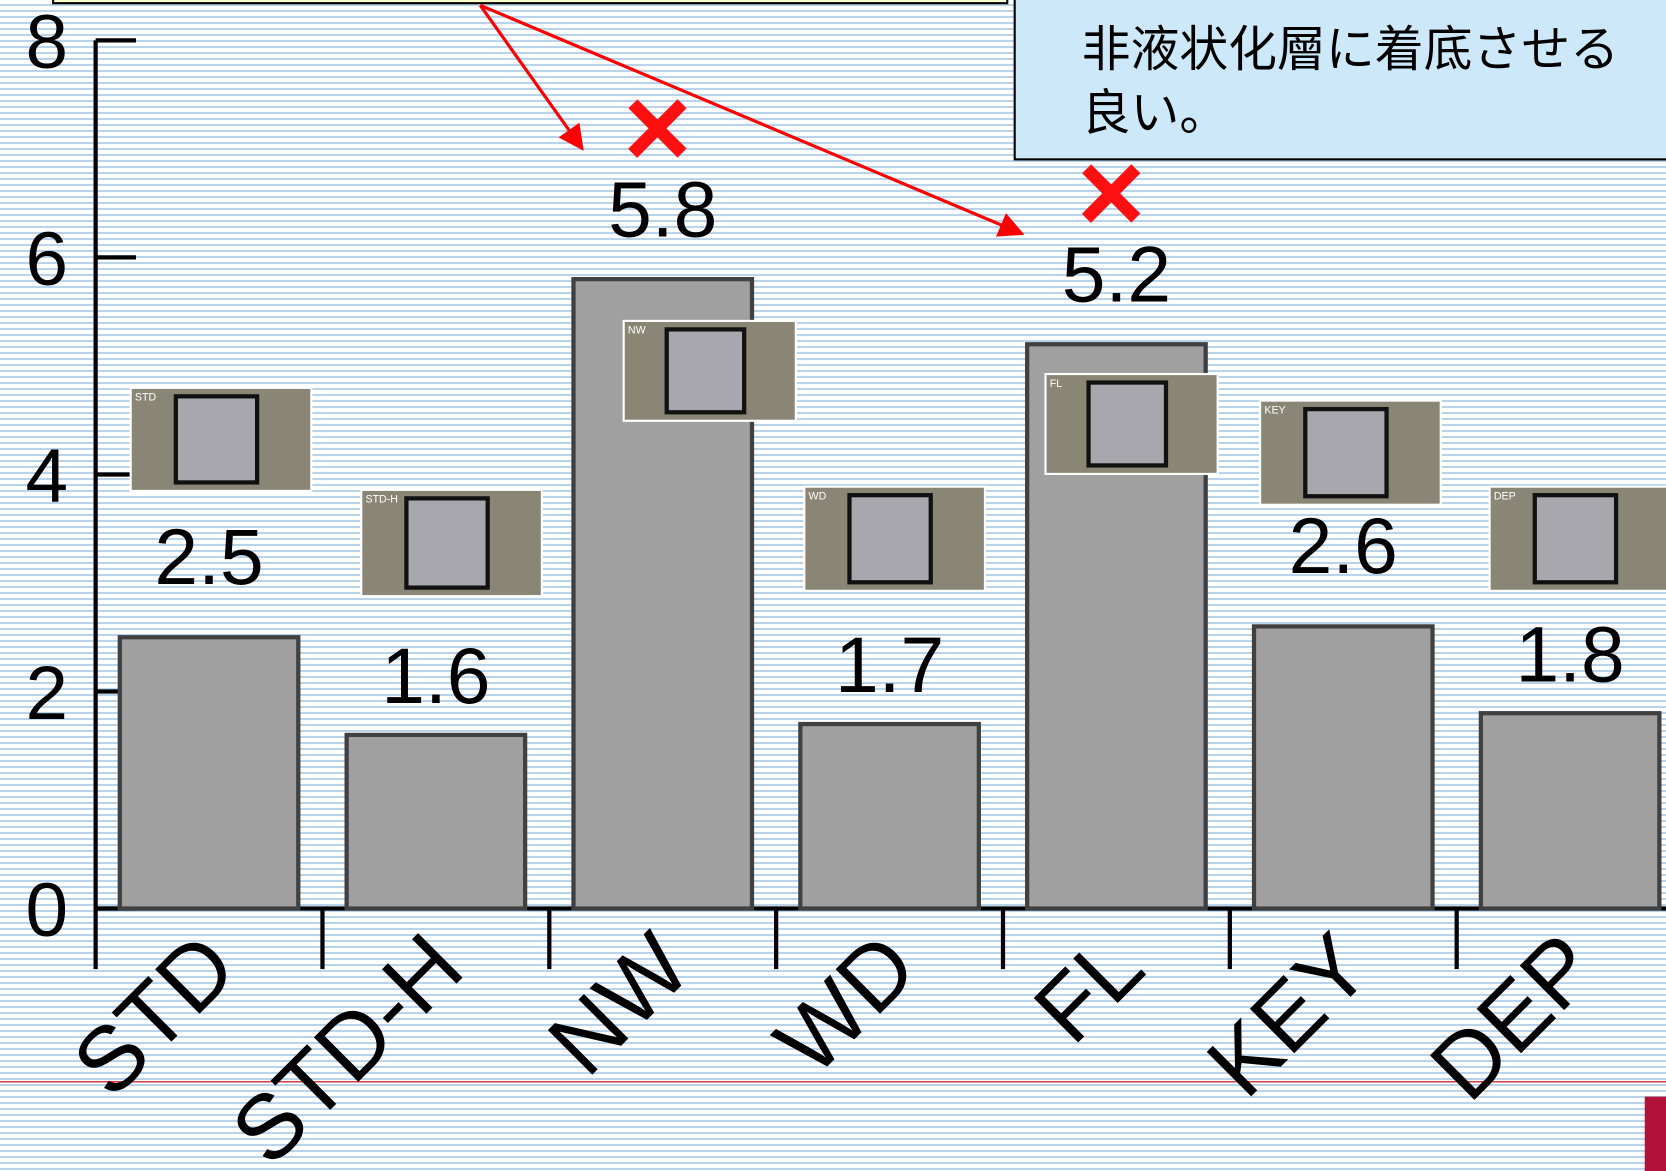  Describe the element at coordinates (1274, 410) in the screenshot. I see `photo-label: KEY` at that location.